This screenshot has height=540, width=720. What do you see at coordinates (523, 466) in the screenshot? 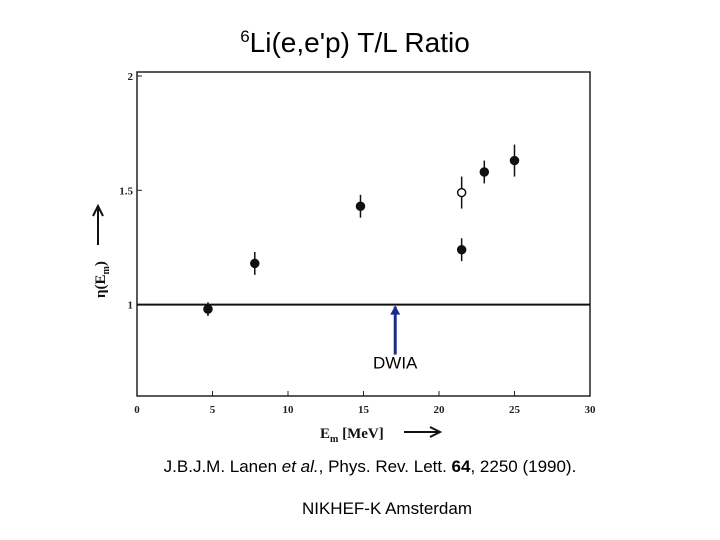
I see `citation-part: , 2250 (1990).` at bounding box center [523, 466].